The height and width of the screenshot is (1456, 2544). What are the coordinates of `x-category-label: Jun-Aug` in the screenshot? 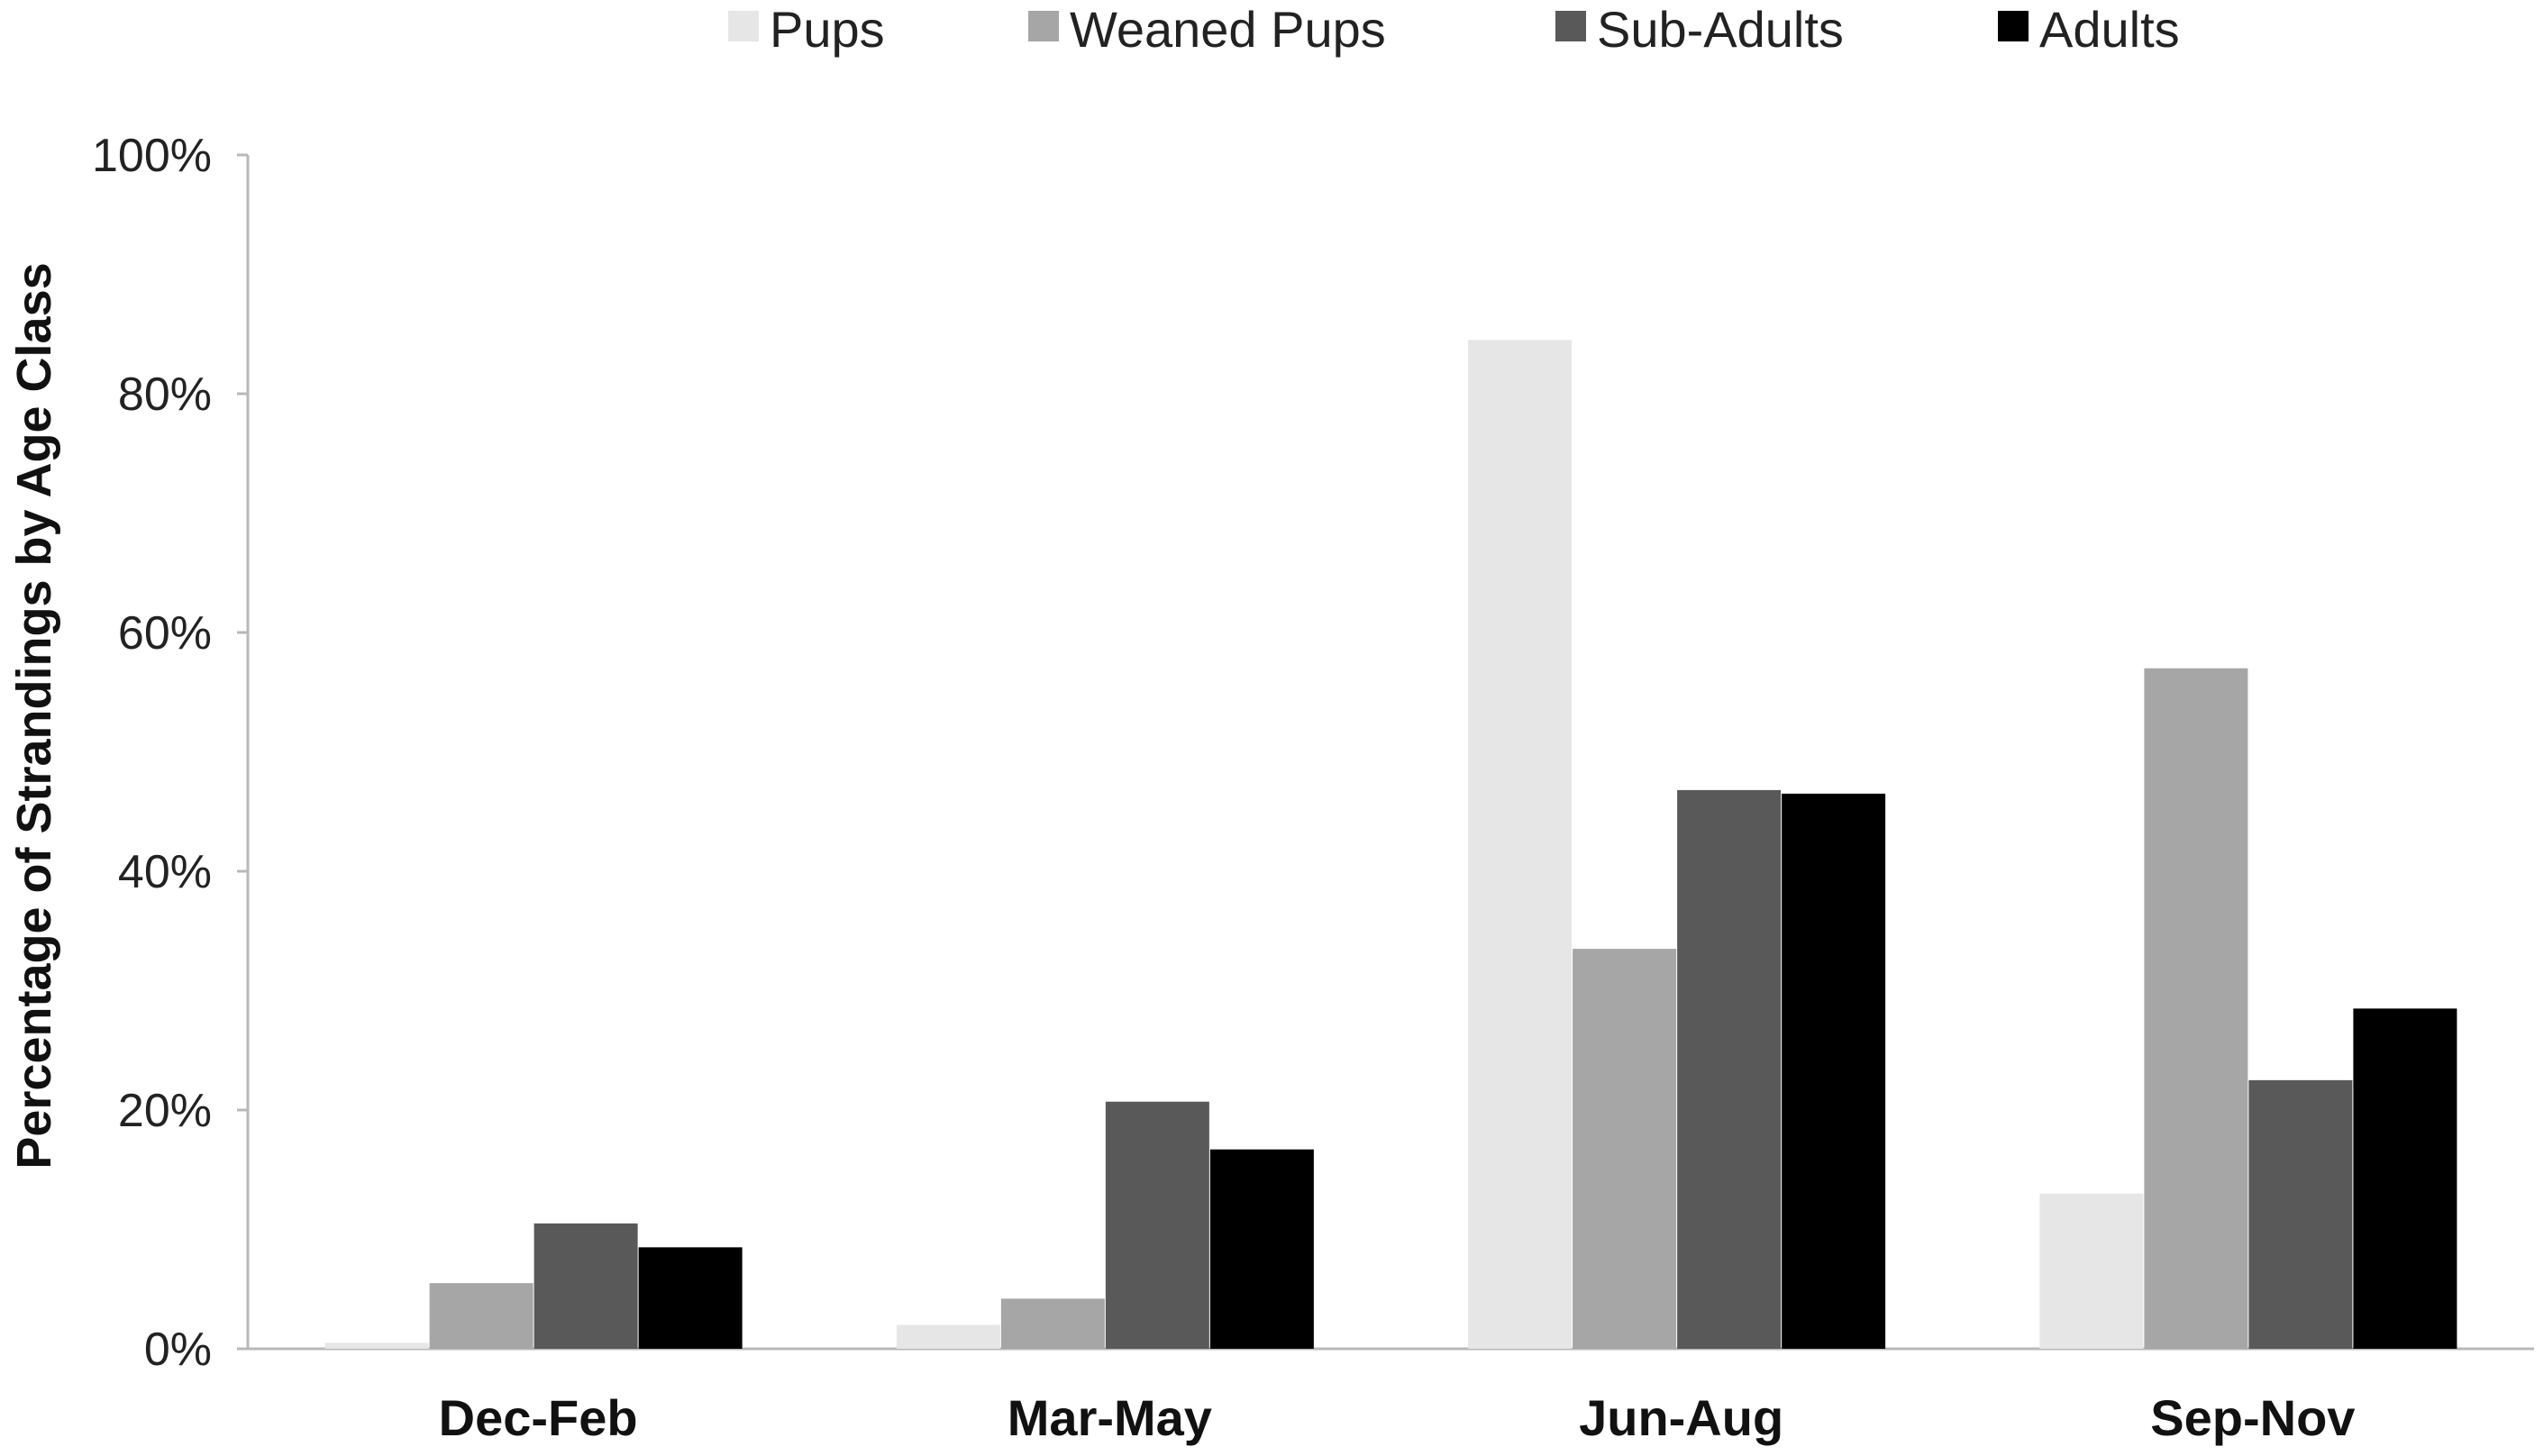 It's located at (1681, 1418).